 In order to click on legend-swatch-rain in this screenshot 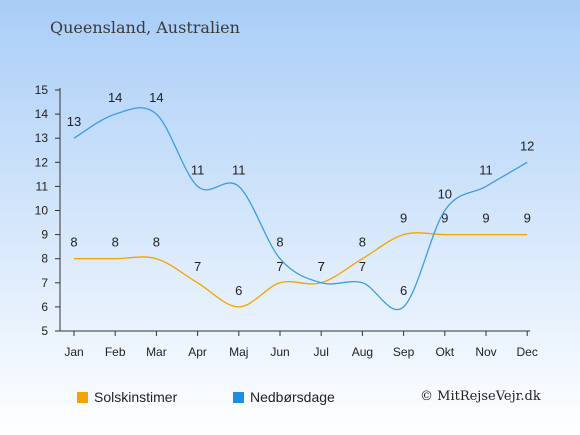, I will do `click(238, 397)`.